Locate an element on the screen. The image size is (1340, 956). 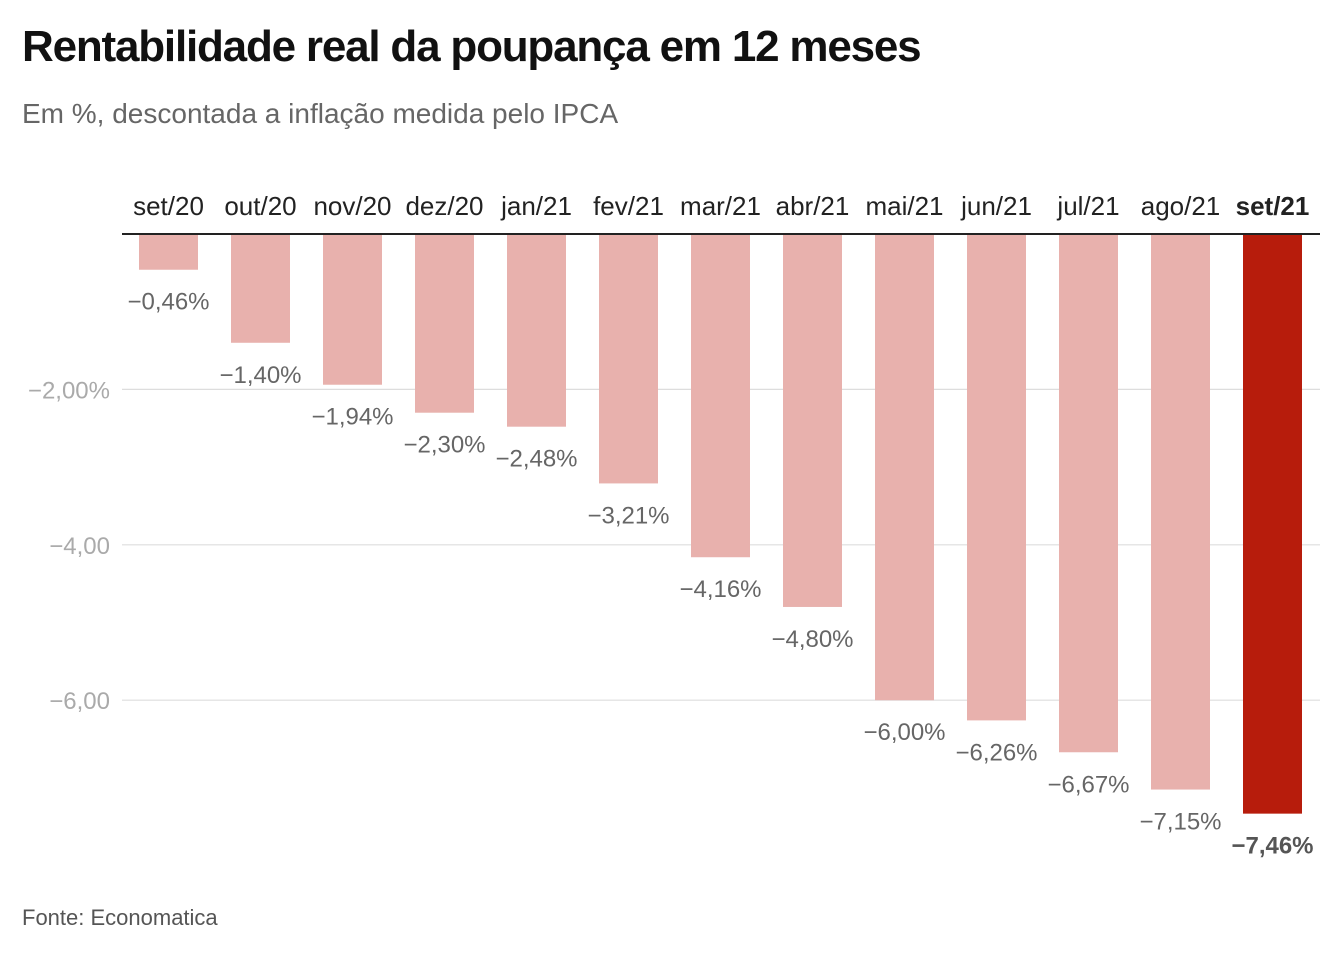
bar-value-label: −7,46% is located at coordinates (1272, 846).